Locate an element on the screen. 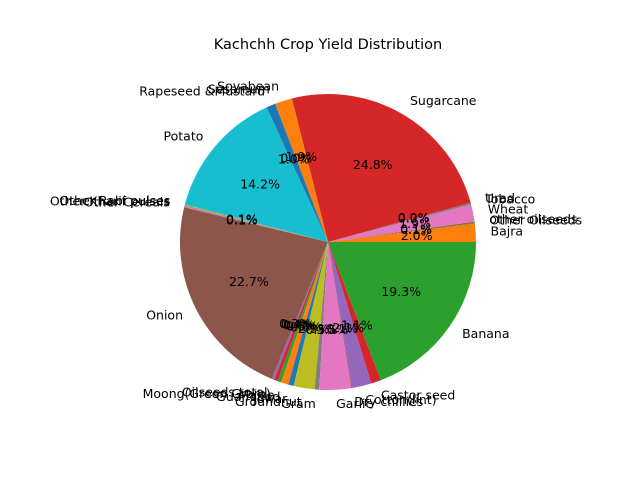 The image size is (640, 480). slice-wheat is located at coordinates (401, 223).